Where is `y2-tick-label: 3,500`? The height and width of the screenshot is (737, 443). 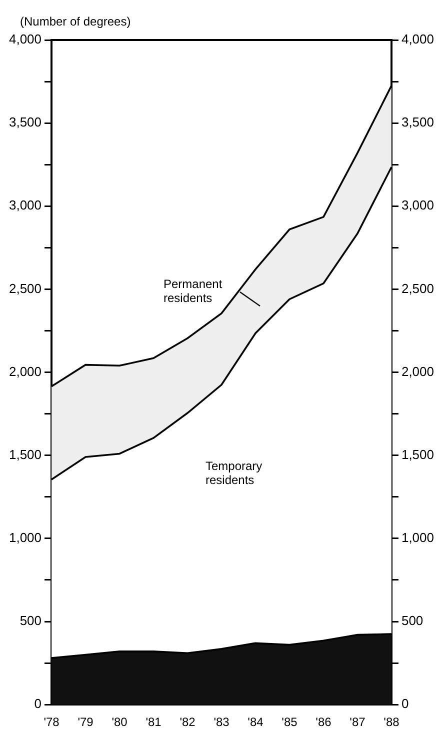 y2-tick-label: 3,500 is located at coordinates (417, 122).